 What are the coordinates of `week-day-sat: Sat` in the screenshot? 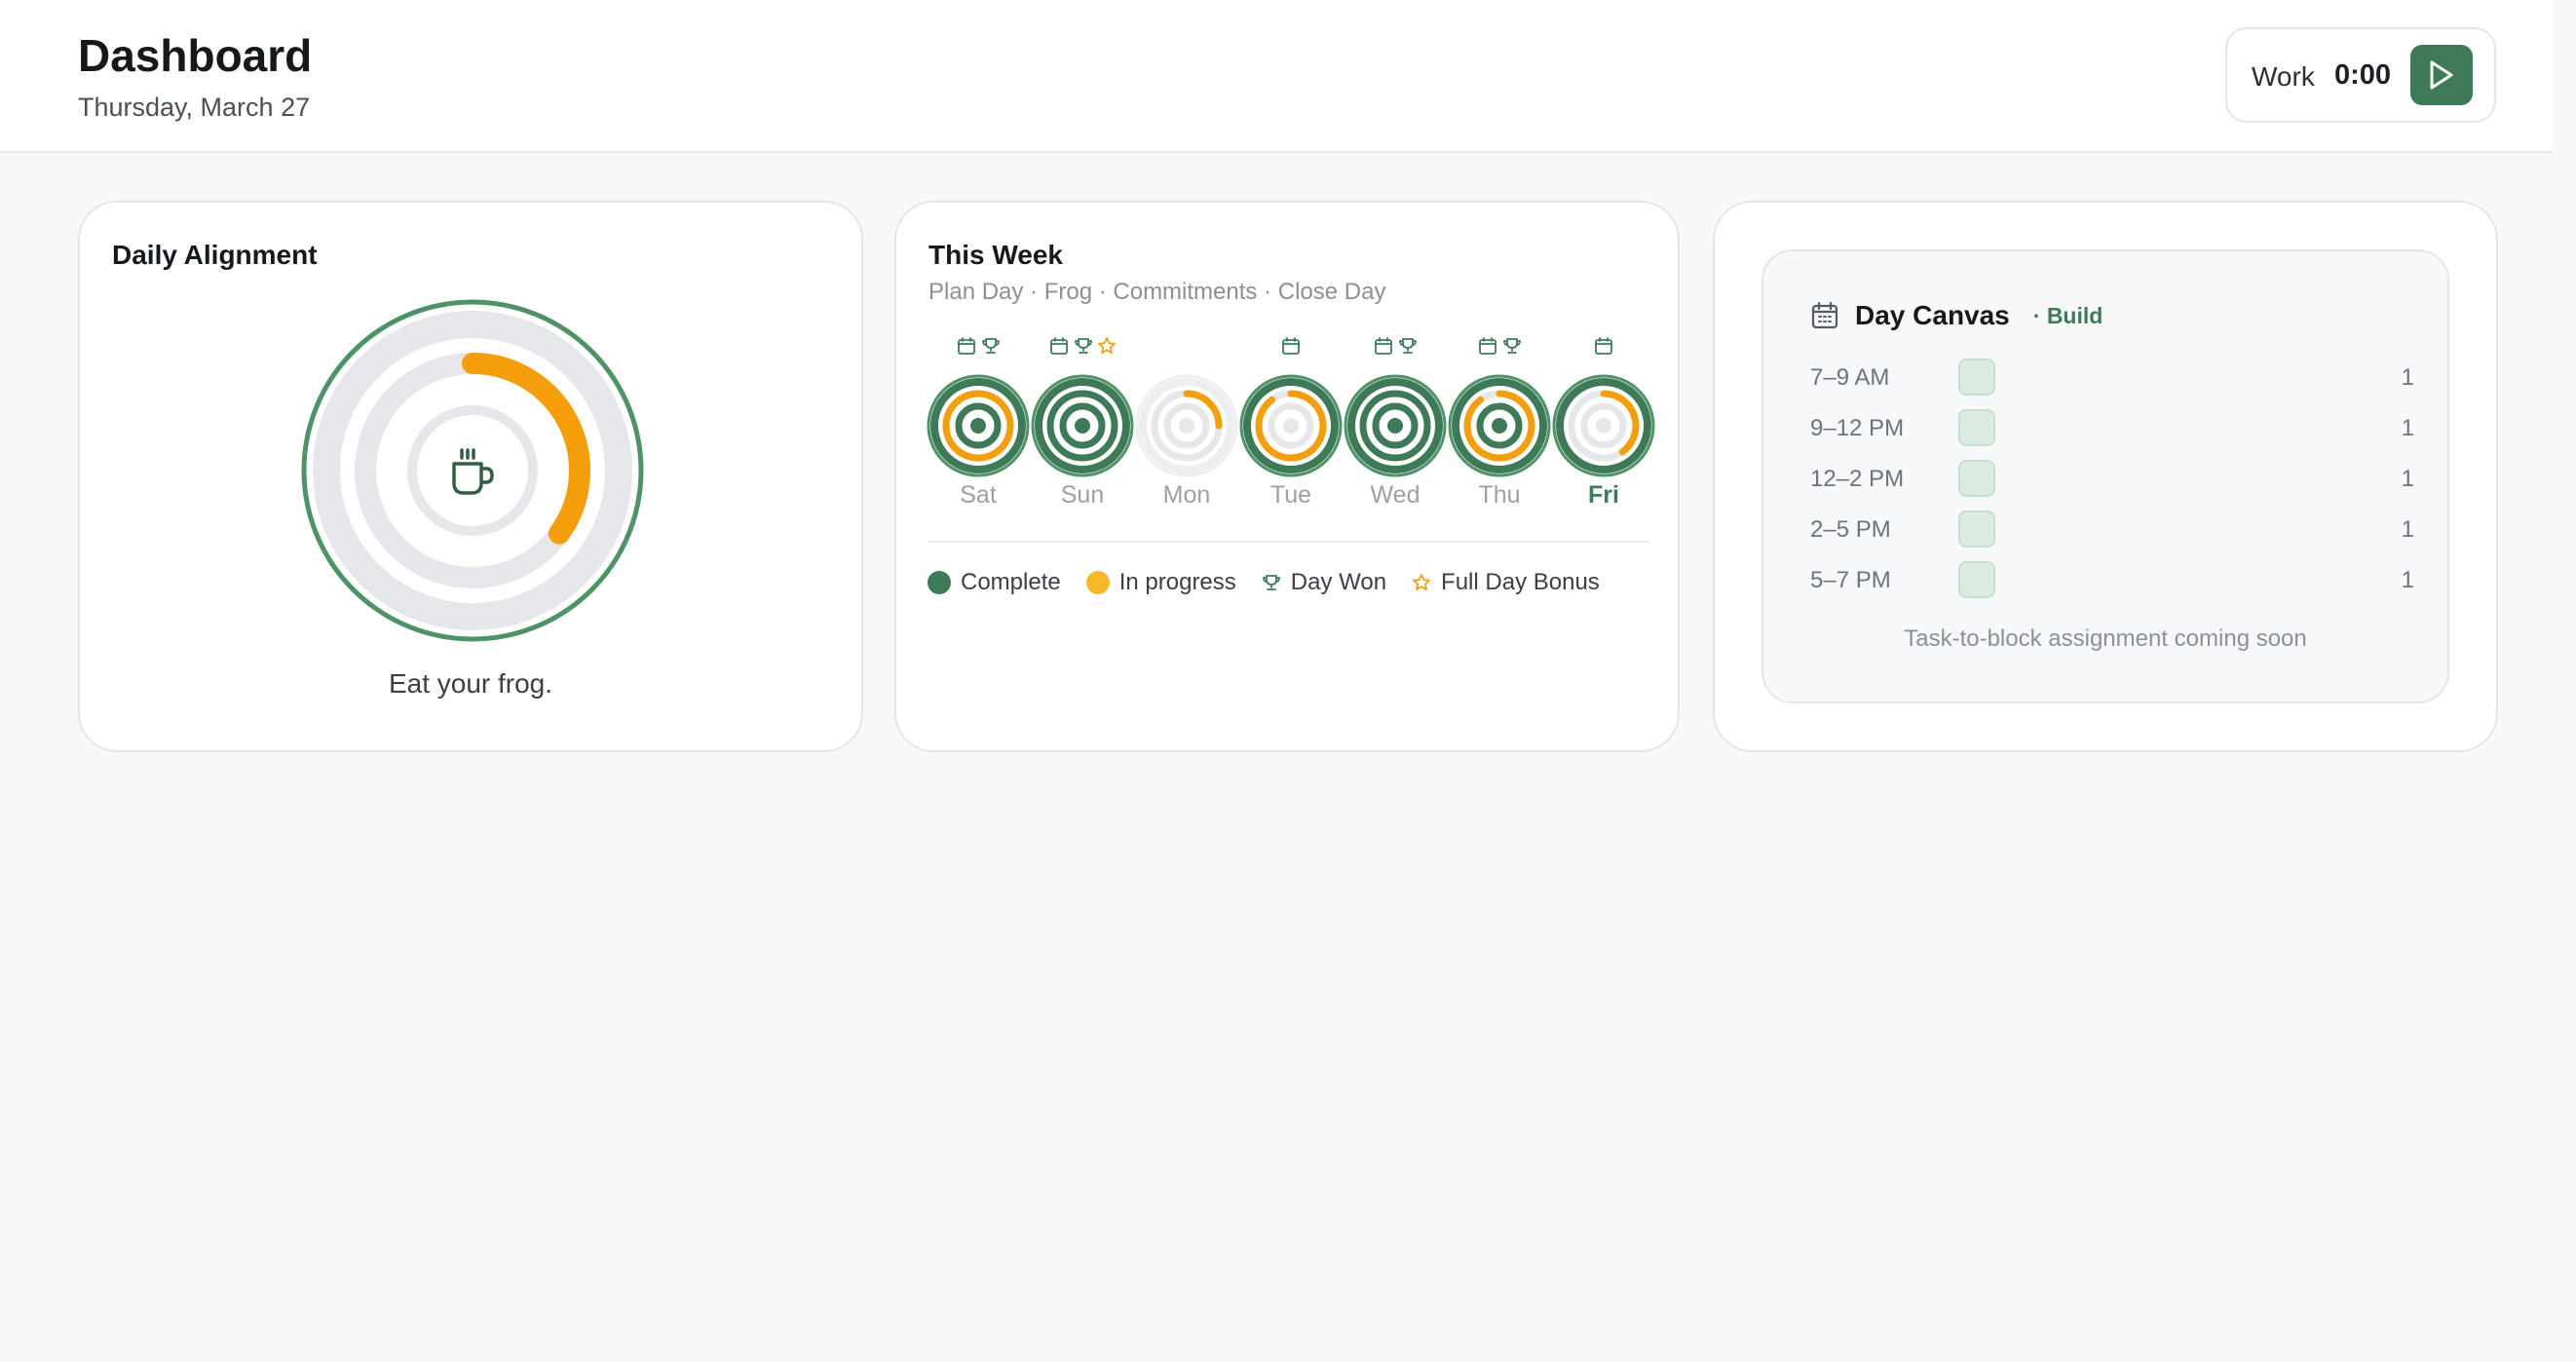 It's located at (978, 423).